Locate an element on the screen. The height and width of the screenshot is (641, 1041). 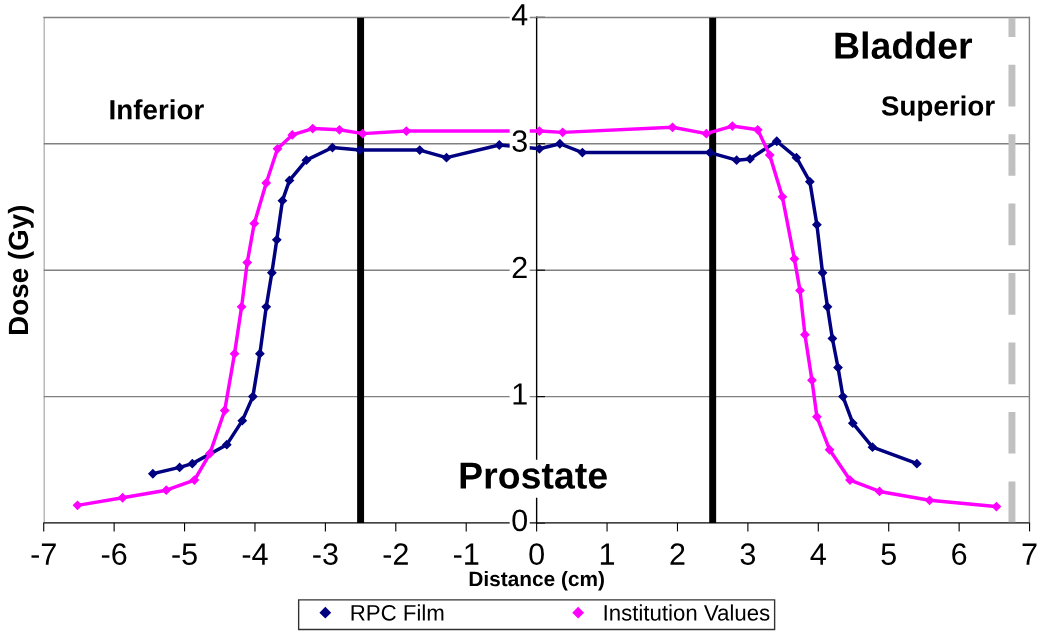
annotation: Superior is located at coordinates (938, 108).